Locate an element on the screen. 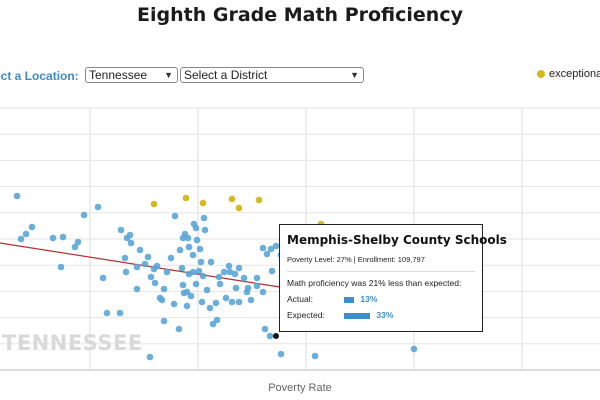 This screenshot has width=600, height=400. tooltip-actual-row: Actual: 13% is located at coordinates (381, 300).